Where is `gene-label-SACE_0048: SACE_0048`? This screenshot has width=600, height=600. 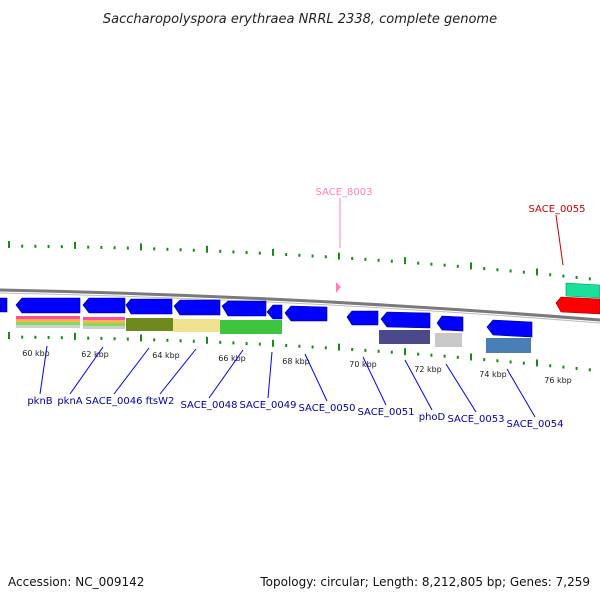
gene-label-SACE_0048: SACE_0048 is located at coordinates (209, 405).